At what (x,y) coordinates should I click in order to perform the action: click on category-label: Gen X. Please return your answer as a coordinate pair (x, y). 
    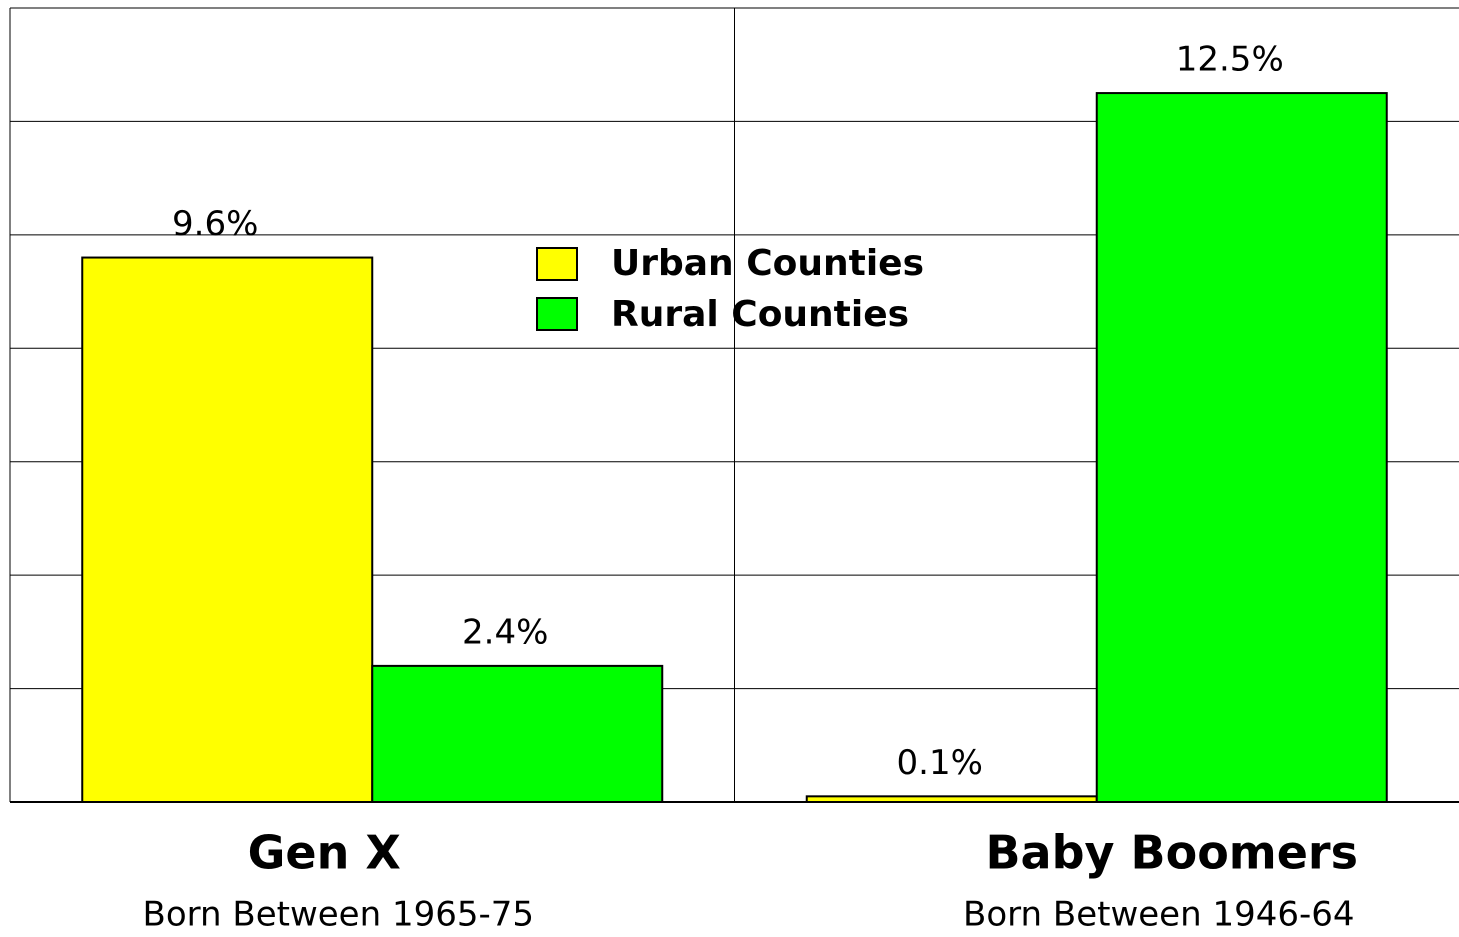
    Looking at the image, I should click on (324, 853).